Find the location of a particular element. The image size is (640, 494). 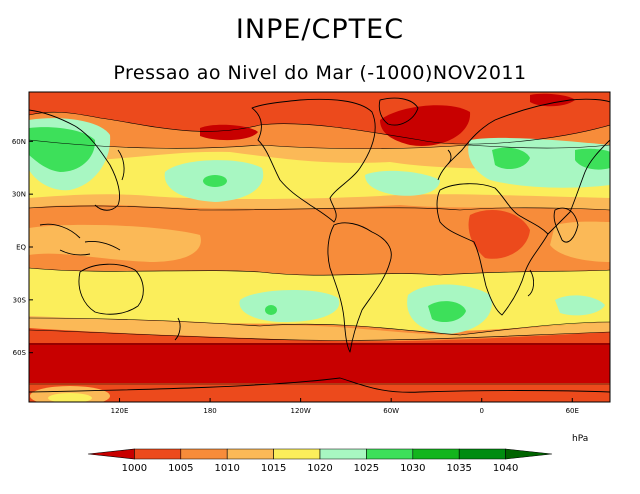

field-north-trough is located at coordinates (319, 118).